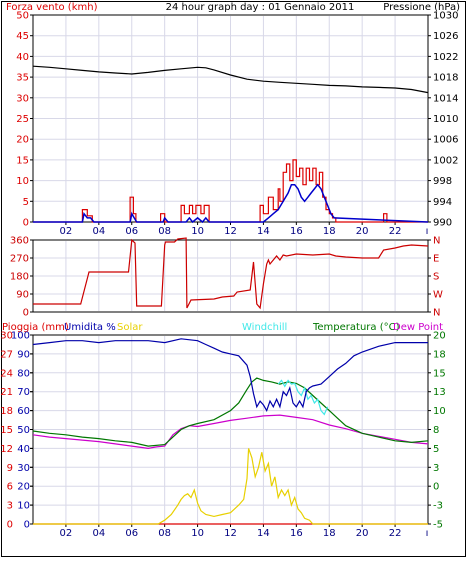 The image size is (468, 570). What do you see at coordinates (66, 231) in the screenshot?
I see `x-tick-label: 02` at bounding box center [66, 231].